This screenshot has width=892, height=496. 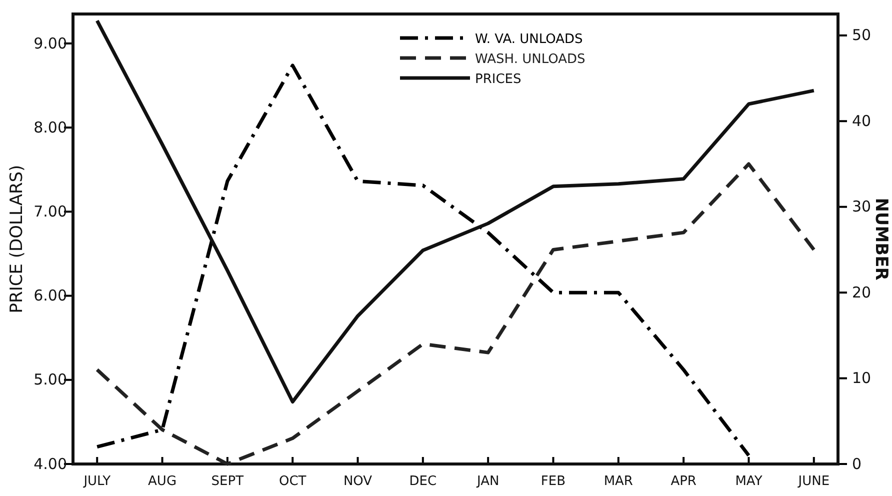 I want to click on text: W. VA. UNLOADS, so click(x=529, y=39).